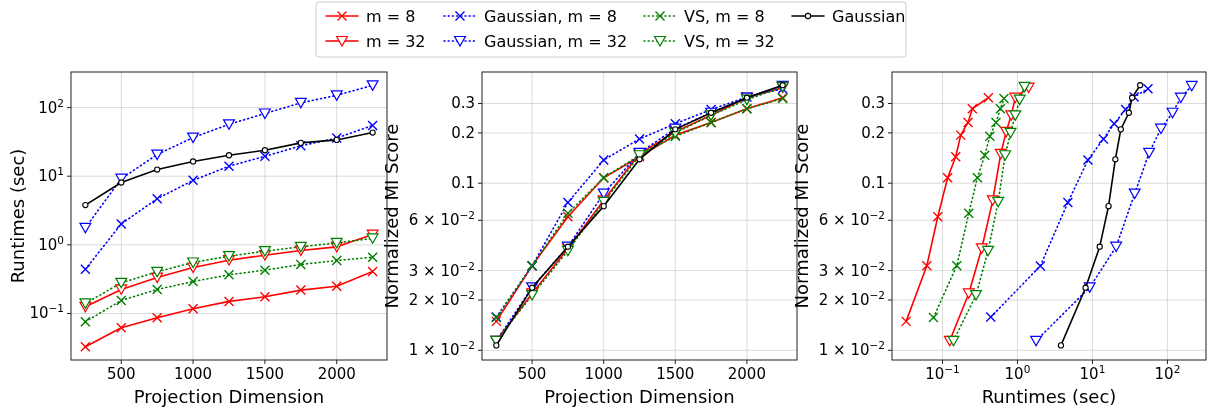  I want to click on y-tick-label: 10$^{2}$, so click(51, 106).